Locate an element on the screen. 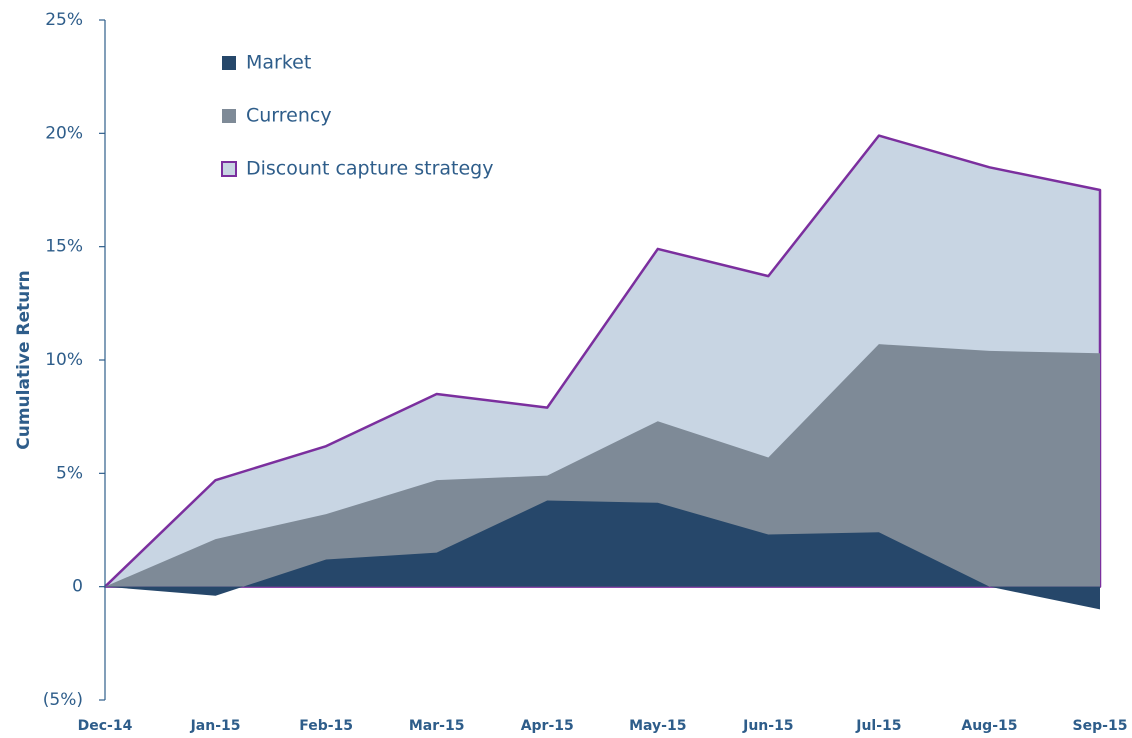 Image resolution: width=1132 pixels, height=738 pixels. x-tick-label: Dec-14 is located at coordinates (105, 726).